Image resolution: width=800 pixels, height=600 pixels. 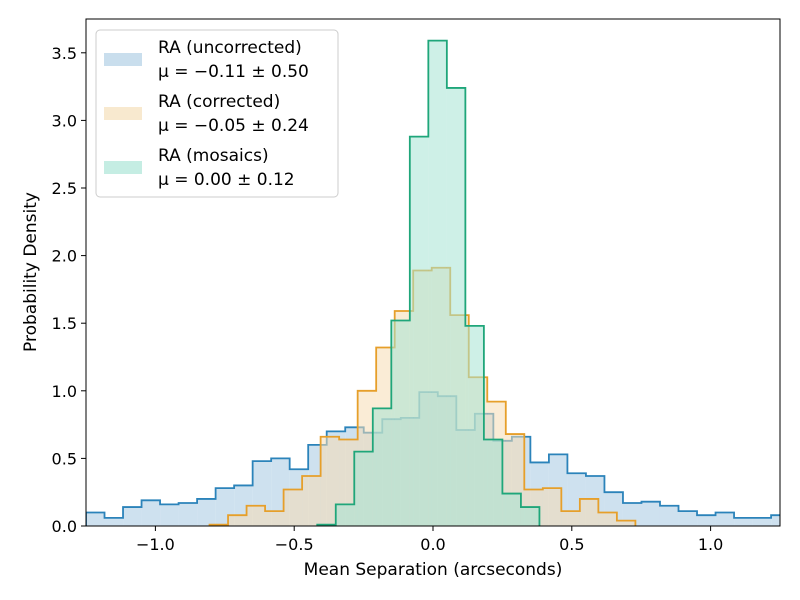 I want to click on x-tick-label: 0.5, so click(x=571, y=544).